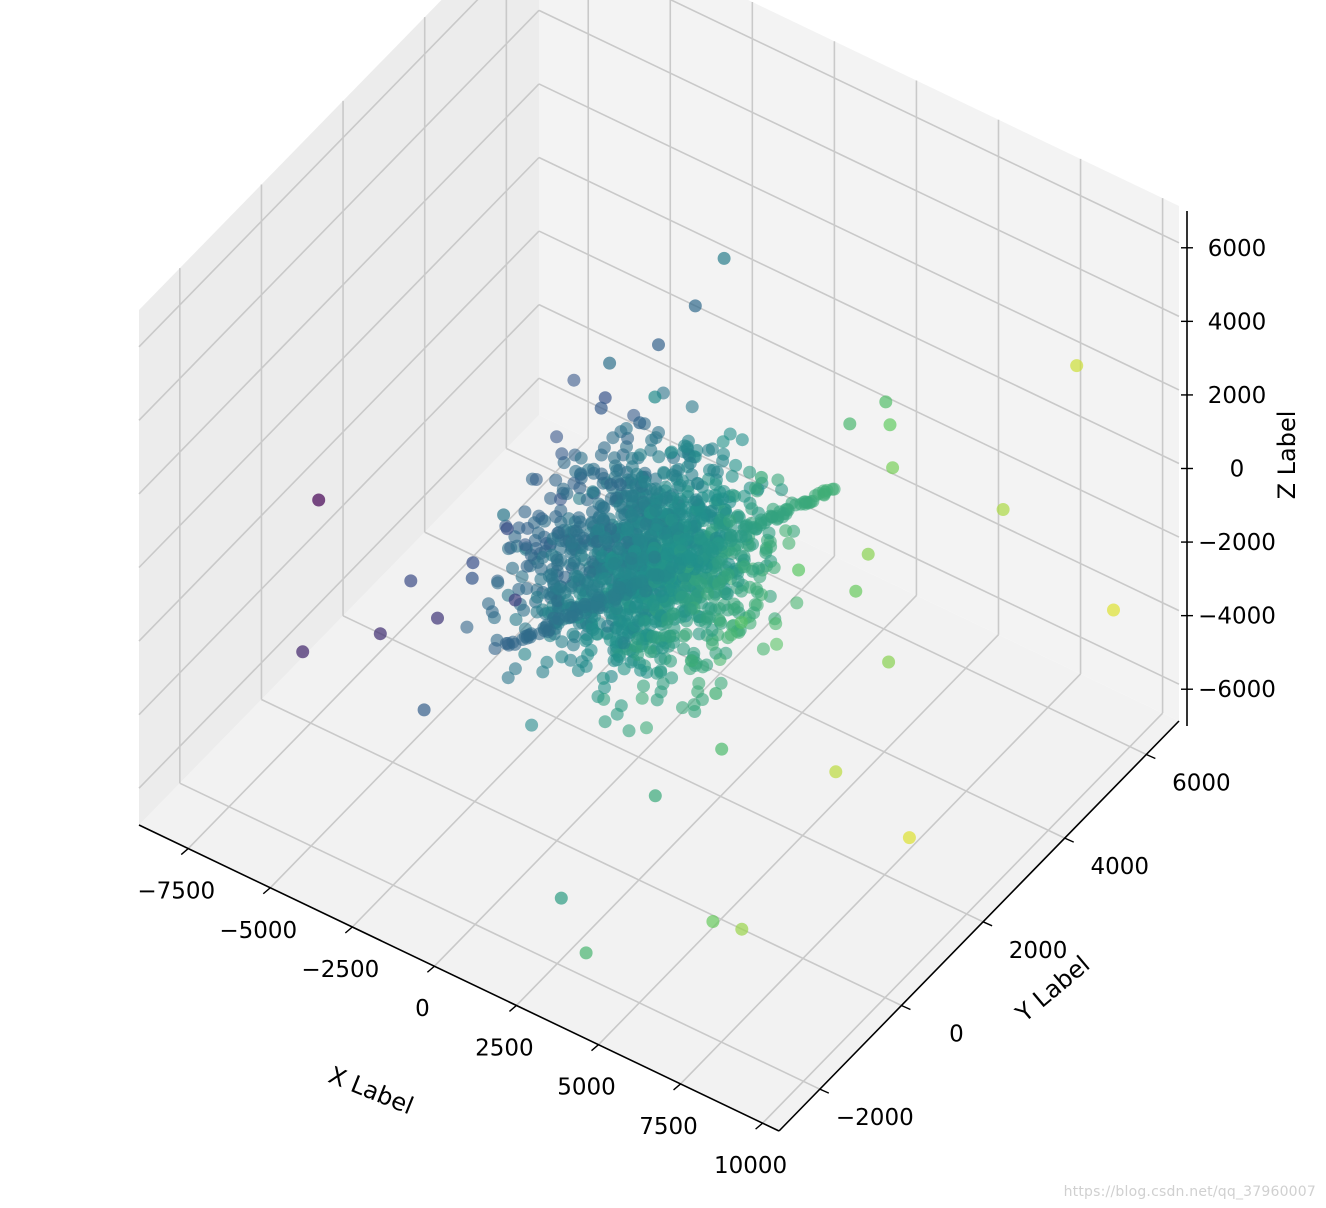 The height and width of the screenshot is (1208, 1326). I want to click on z-tick-label: 2000, so click(1237, 396).